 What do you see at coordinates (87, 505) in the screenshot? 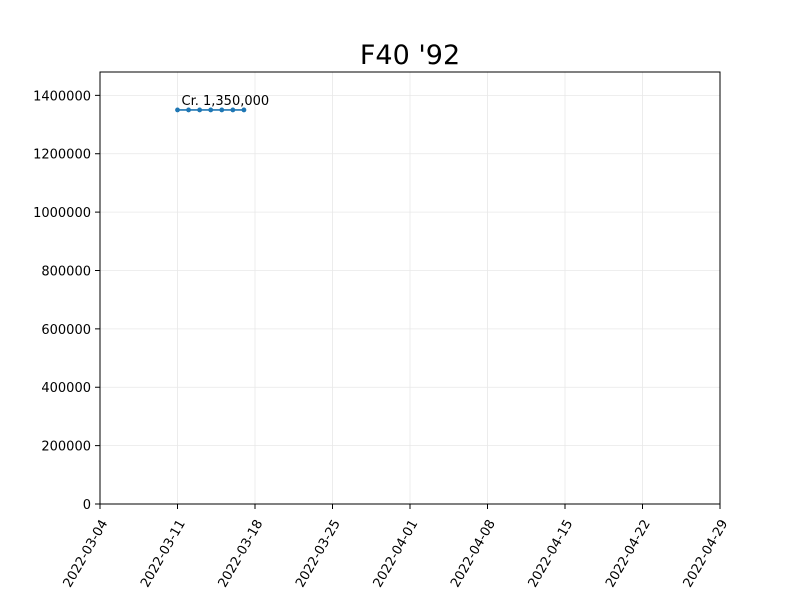
I see `y-tick-label: 0` at bounding box center [87, 505].